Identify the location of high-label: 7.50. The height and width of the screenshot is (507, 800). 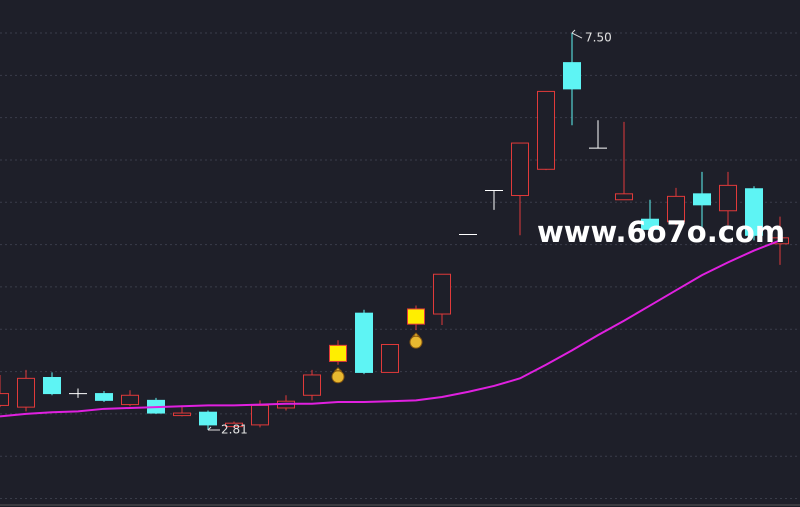
(598, 38).